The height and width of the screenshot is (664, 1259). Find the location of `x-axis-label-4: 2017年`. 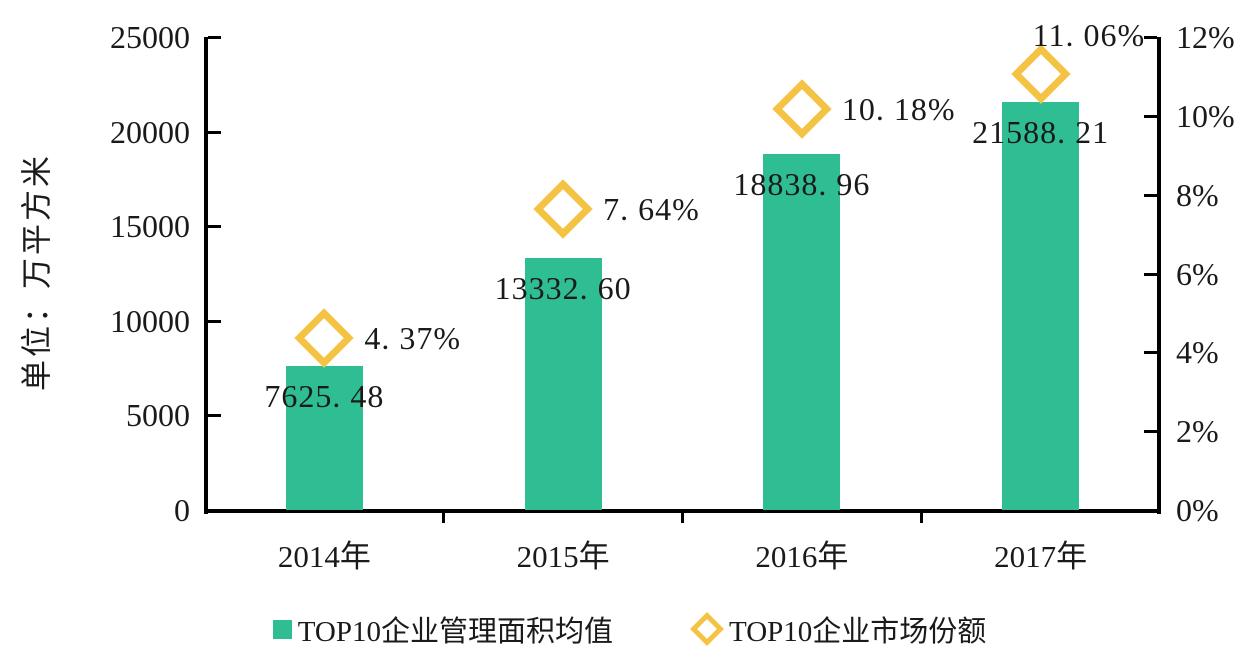

x-axis-label-4: 2017年 is located at coordinates (1041, 556).